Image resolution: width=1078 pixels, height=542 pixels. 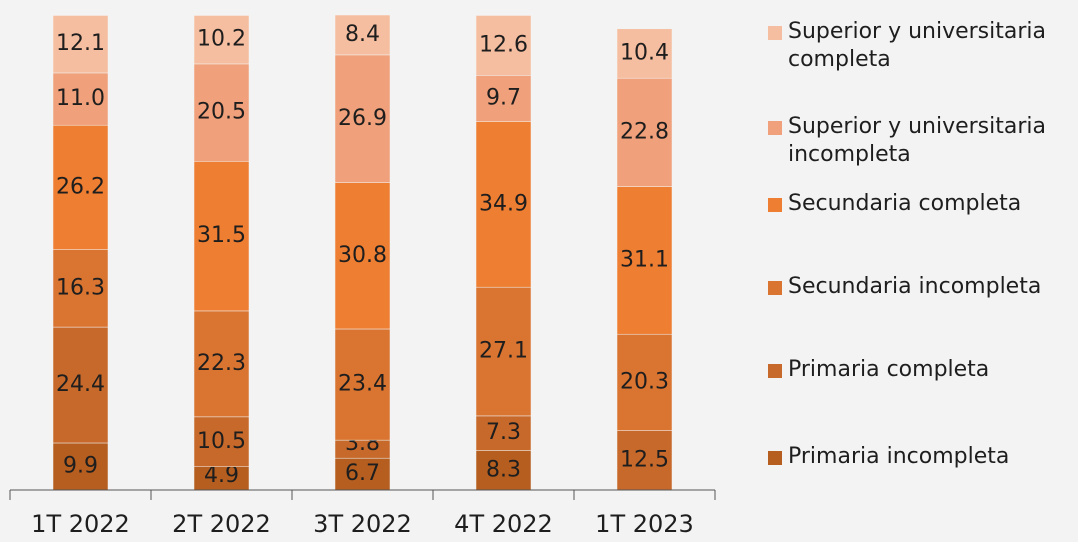 I want to click on data-label: 20.3, so click(x=644, y=381).